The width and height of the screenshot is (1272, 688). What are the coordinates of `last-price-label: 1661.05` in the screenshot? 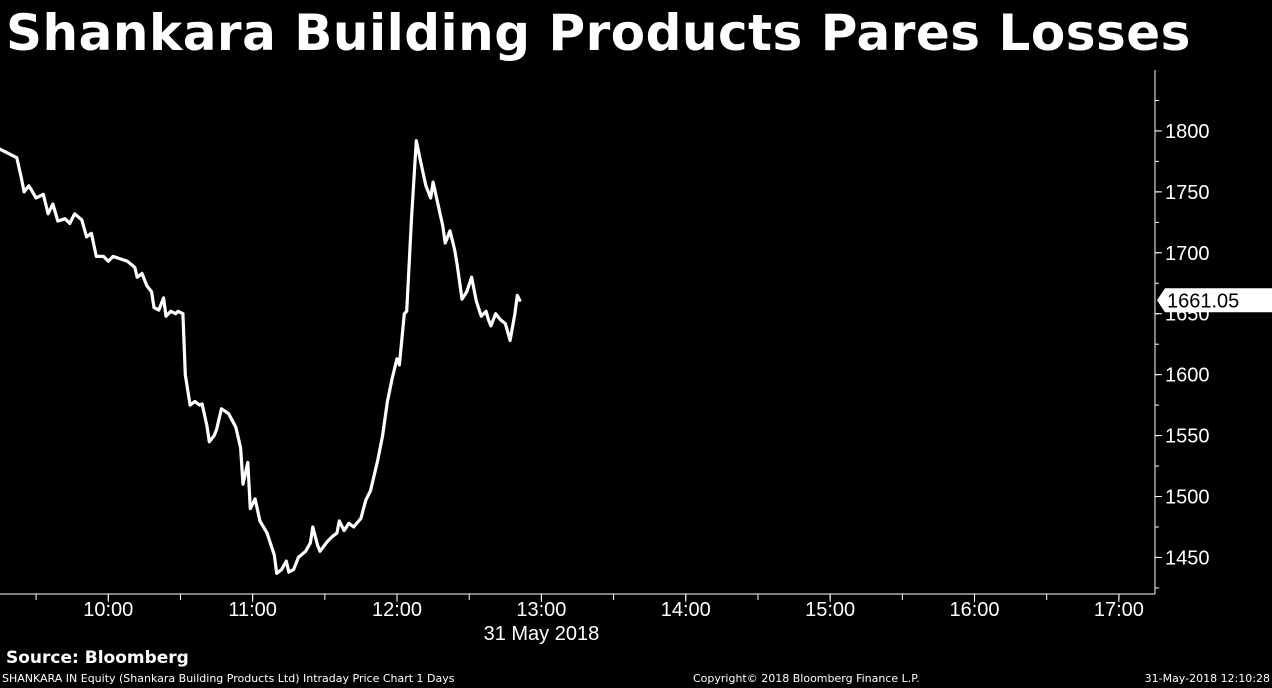 It's located at (1203, 301).